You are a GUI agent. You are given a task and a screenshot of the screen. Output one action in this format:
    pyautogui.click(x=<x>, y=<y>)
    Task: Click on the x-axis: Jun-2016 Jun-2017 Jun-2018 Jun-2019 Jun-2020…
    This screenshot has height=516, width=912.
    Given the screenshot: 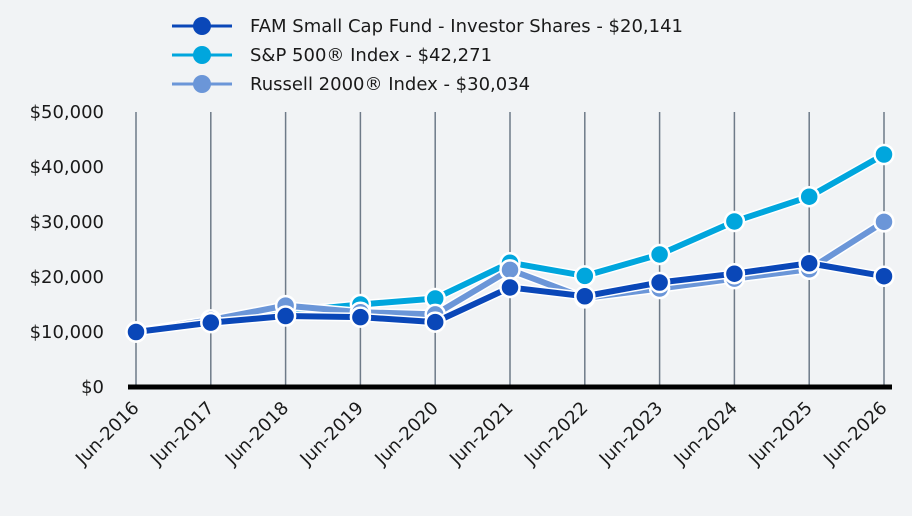 What is the action you would take?
    pyautogui.click(x=481, y=434)
    